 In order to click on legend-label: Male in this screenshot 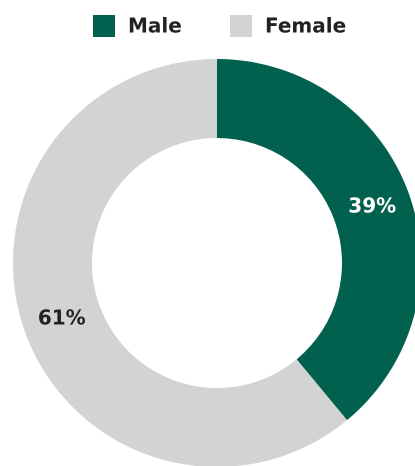, I will do `click(155, 26)`.